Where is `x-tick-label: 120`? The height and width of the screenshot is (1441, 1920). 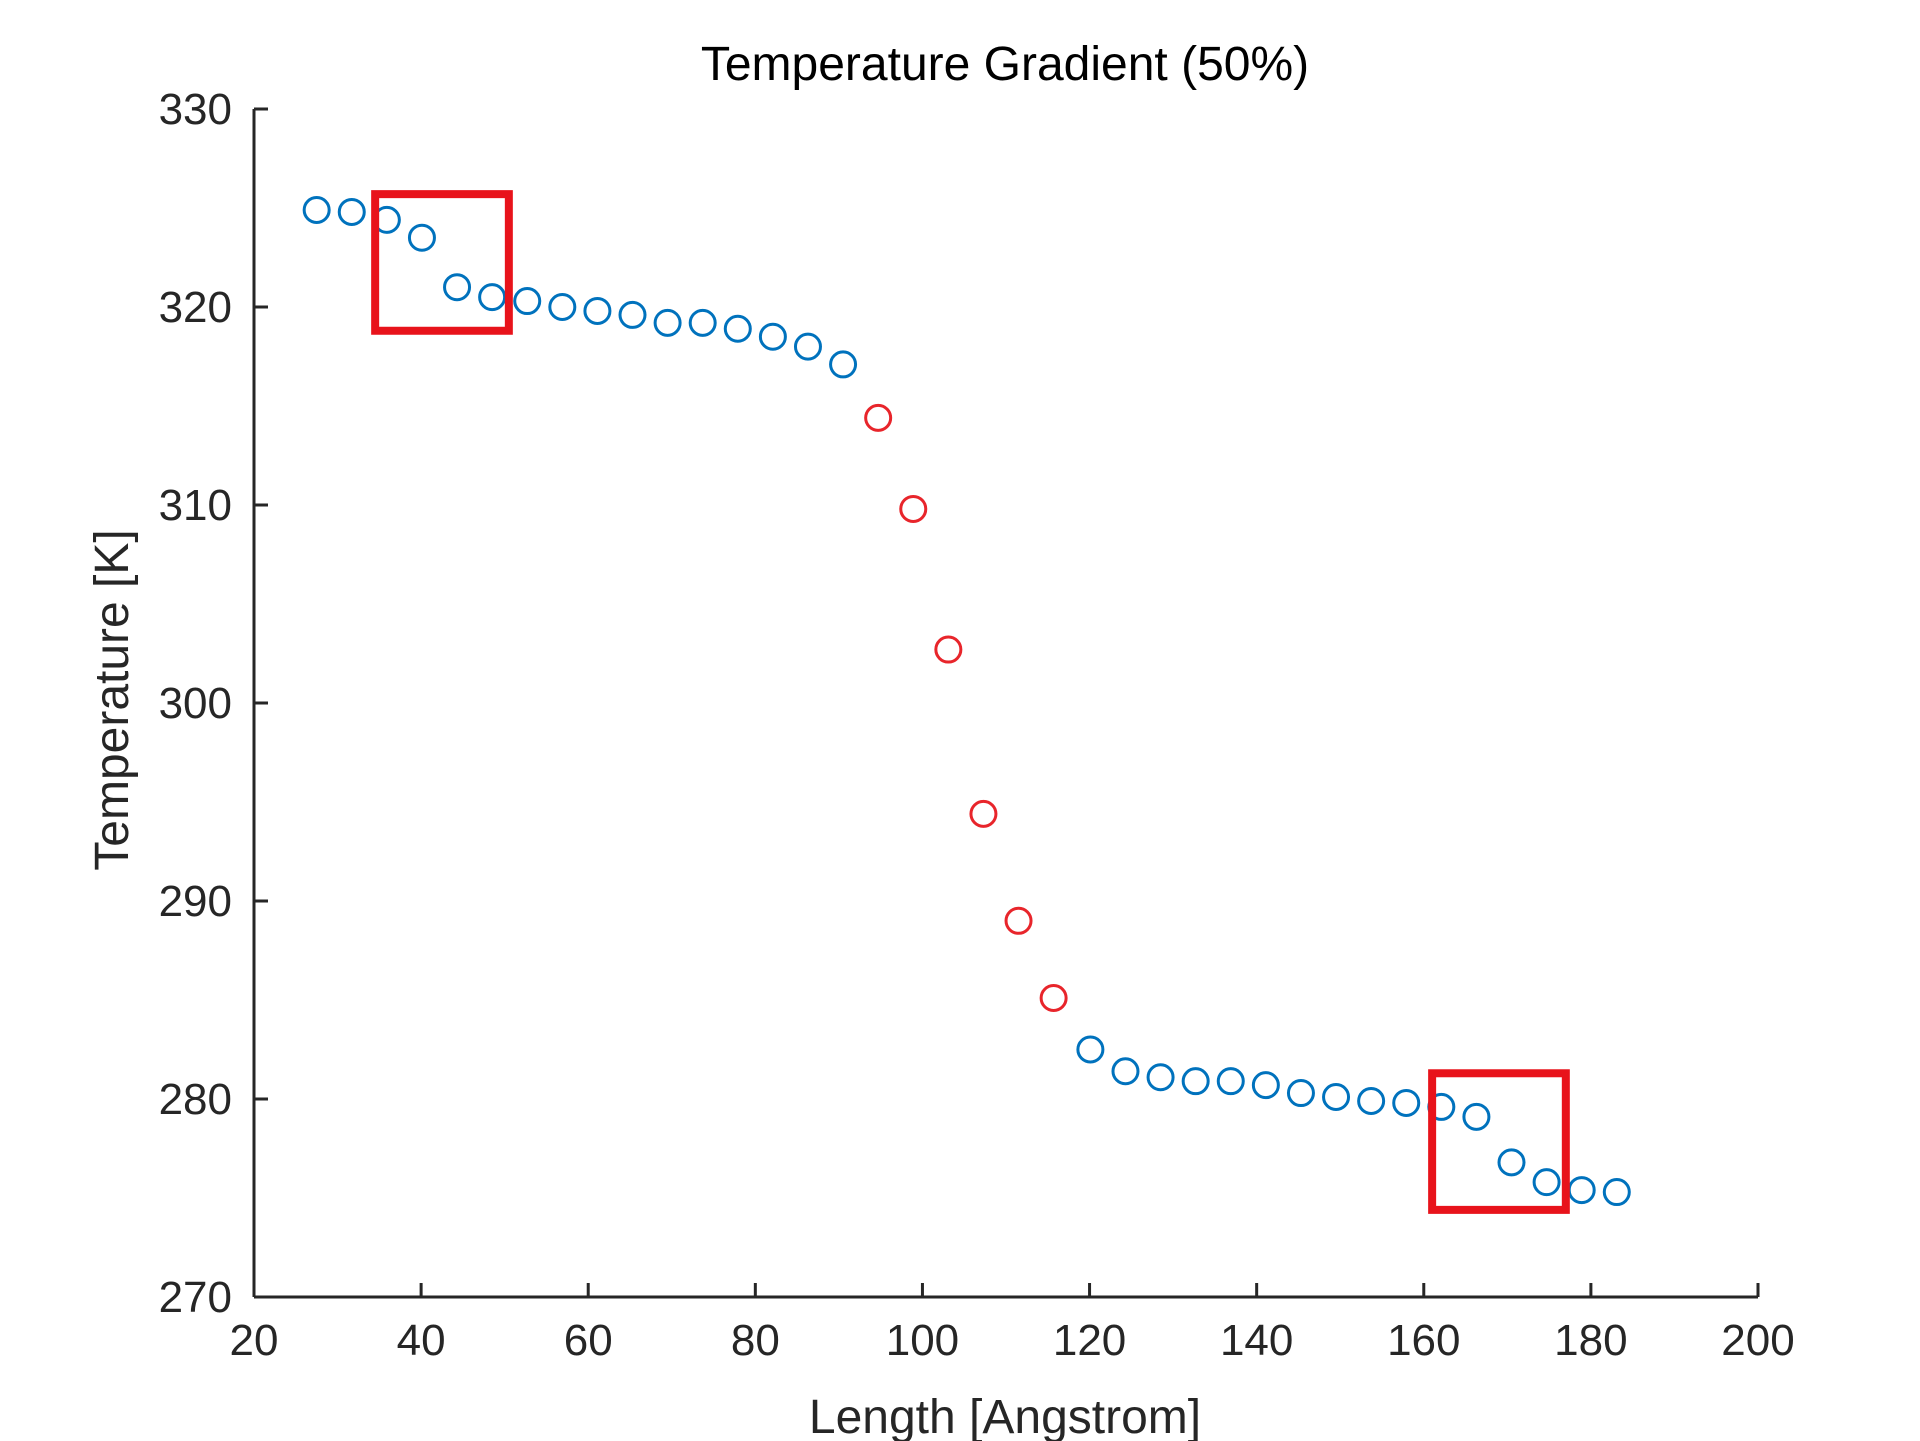
x-tick-label: 120 is located at coordinates (1089, 1340).